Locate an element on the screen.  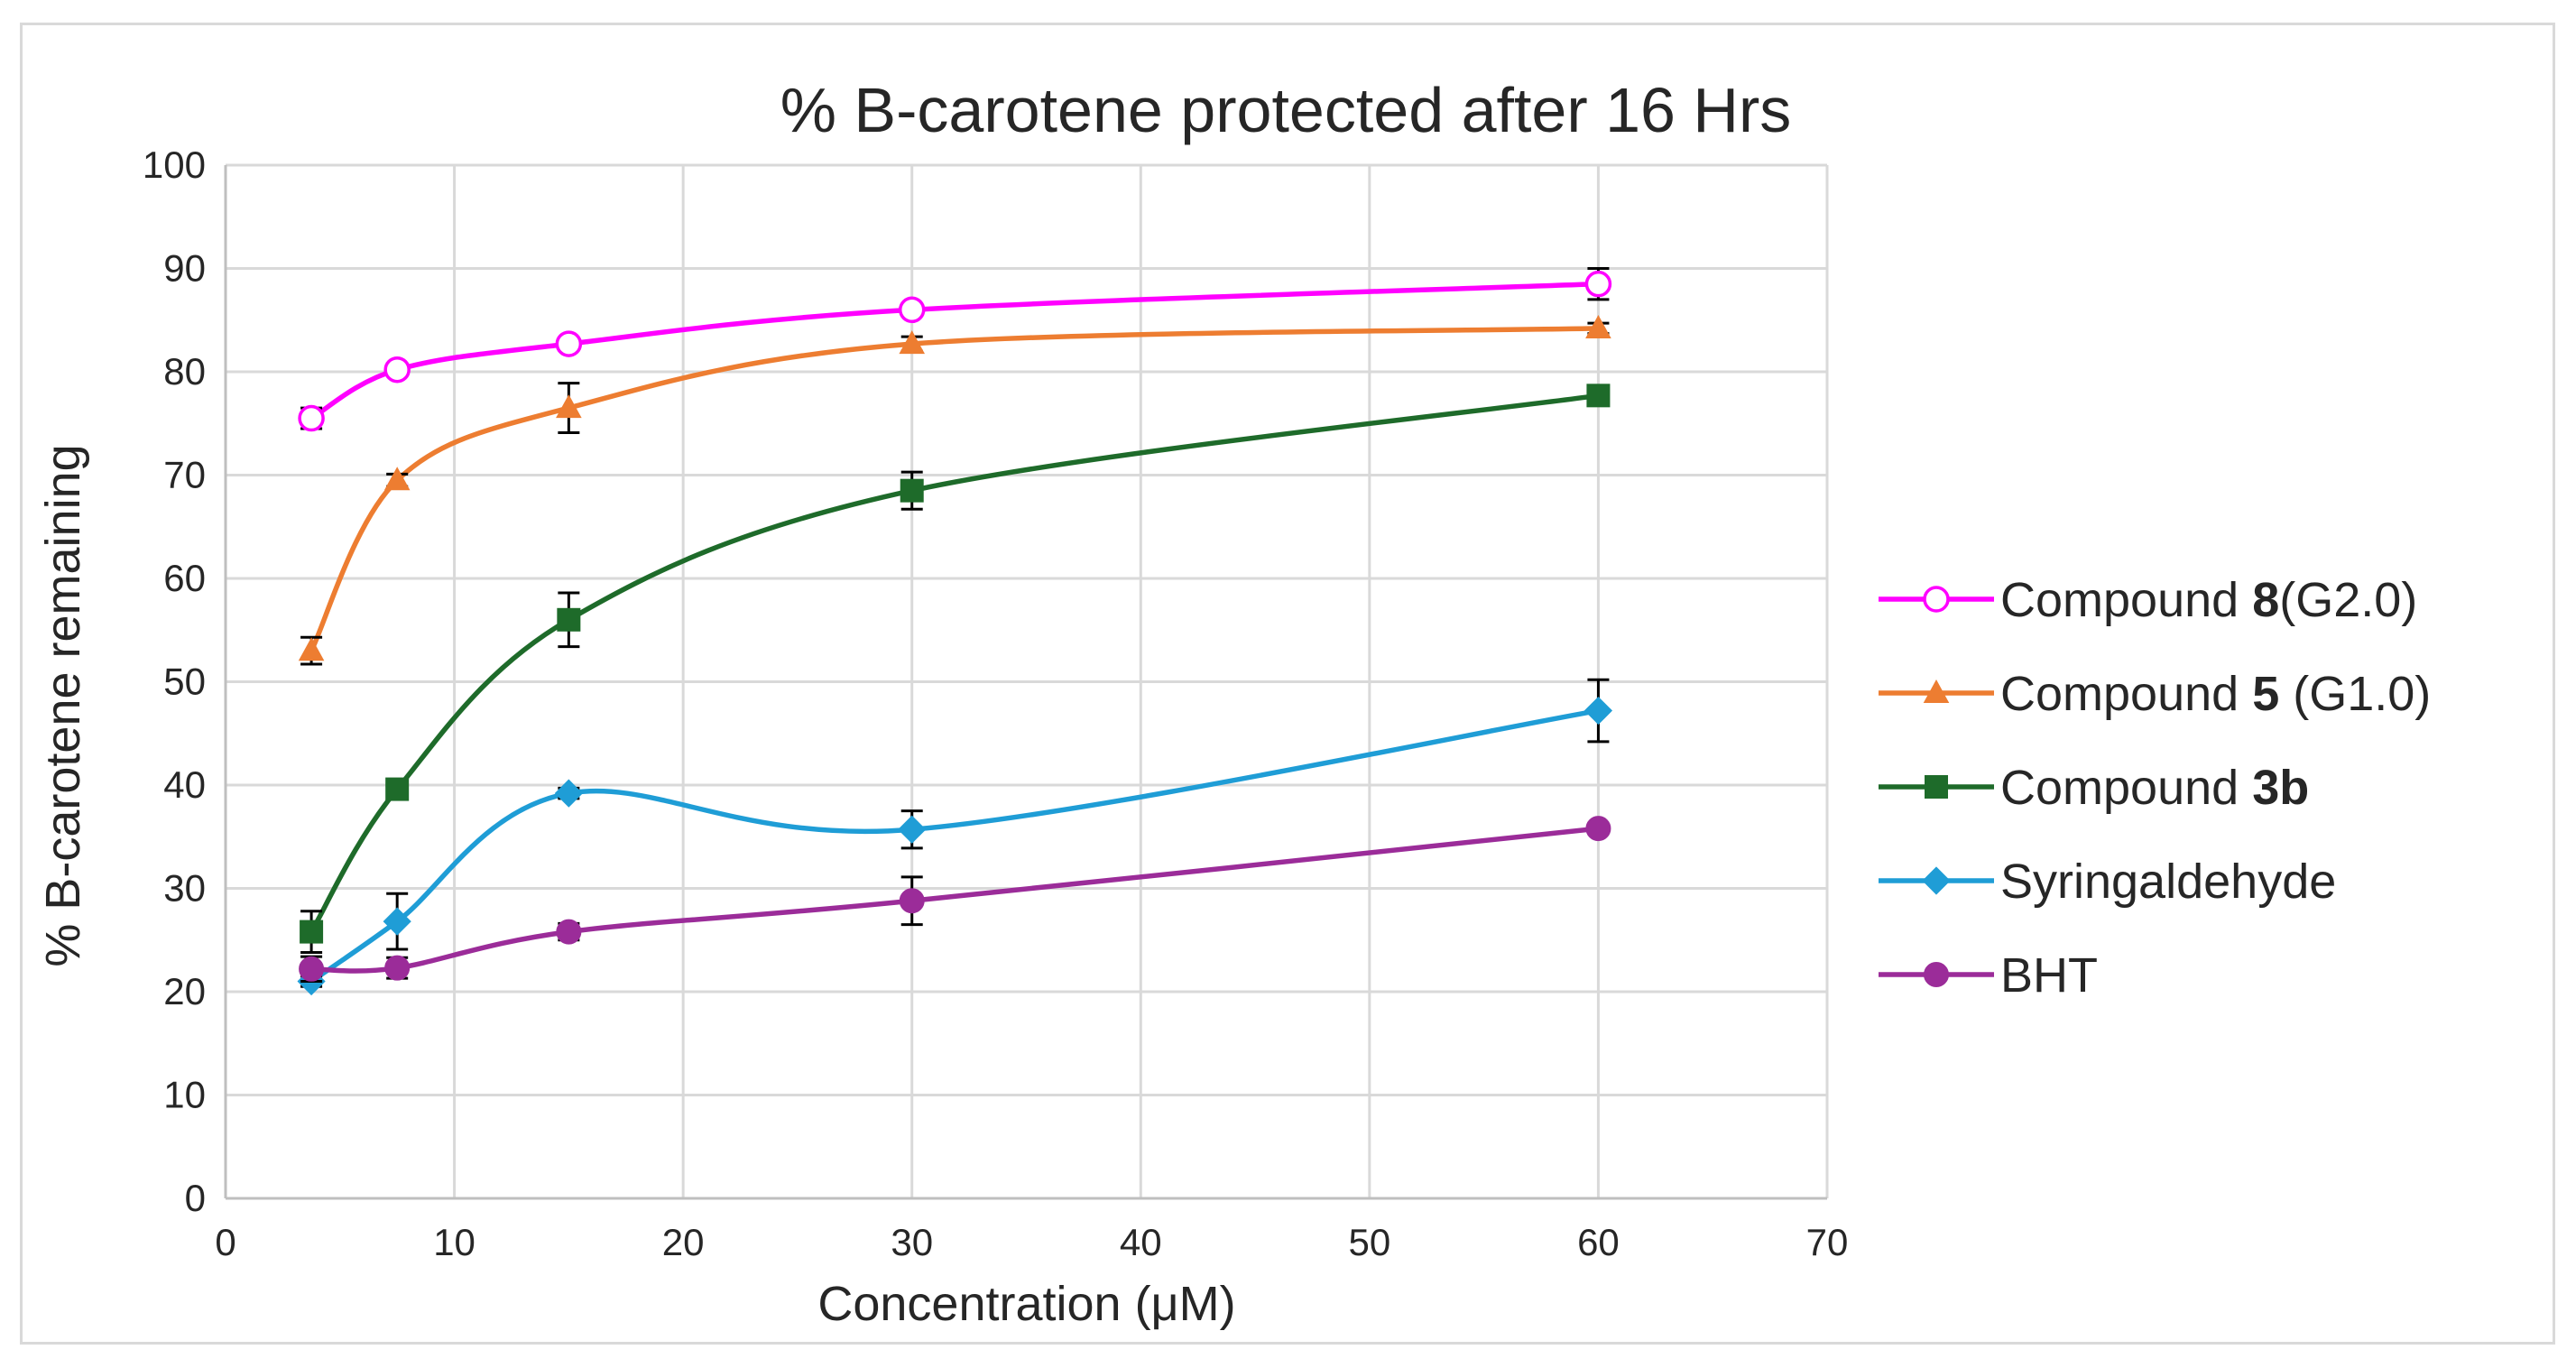
y-tick-labels: 0 10 20 30 40 50 60 70 80 90 100 is located at coordinates (174, 681).